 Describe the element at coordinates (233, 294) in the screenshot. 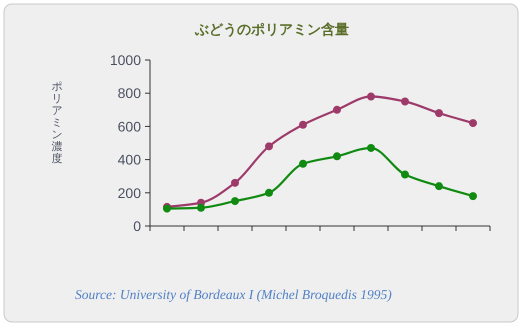

I see `source-note: Source: University of Bordeaux I (Michel Broquedis 1995)` at that location.